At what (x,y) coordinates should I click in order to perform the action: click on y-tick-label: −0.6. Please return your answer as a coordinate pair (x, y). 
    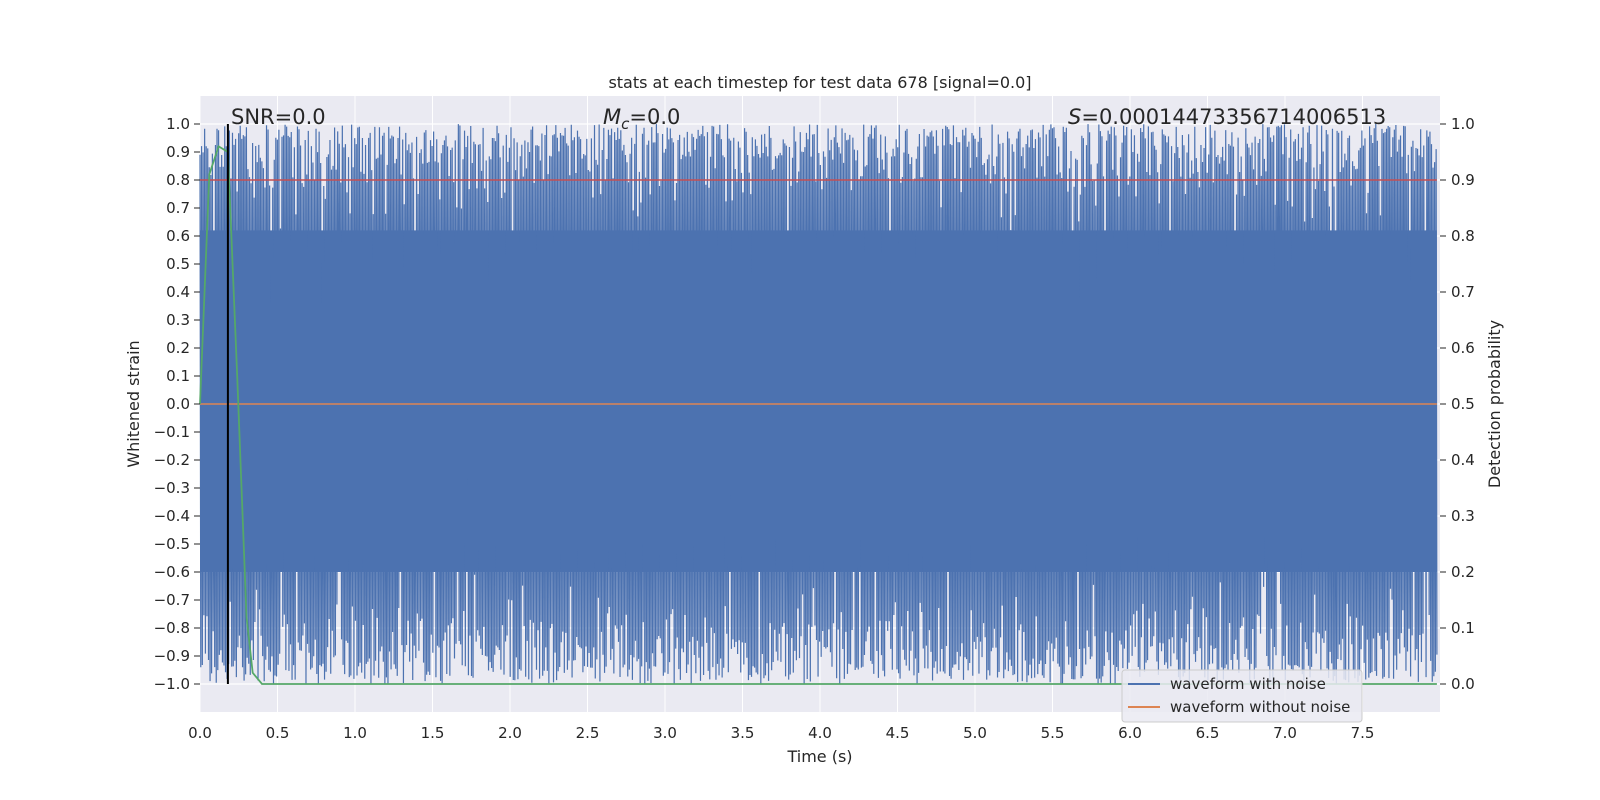
    Looking at the image, I should click on (172, 572).